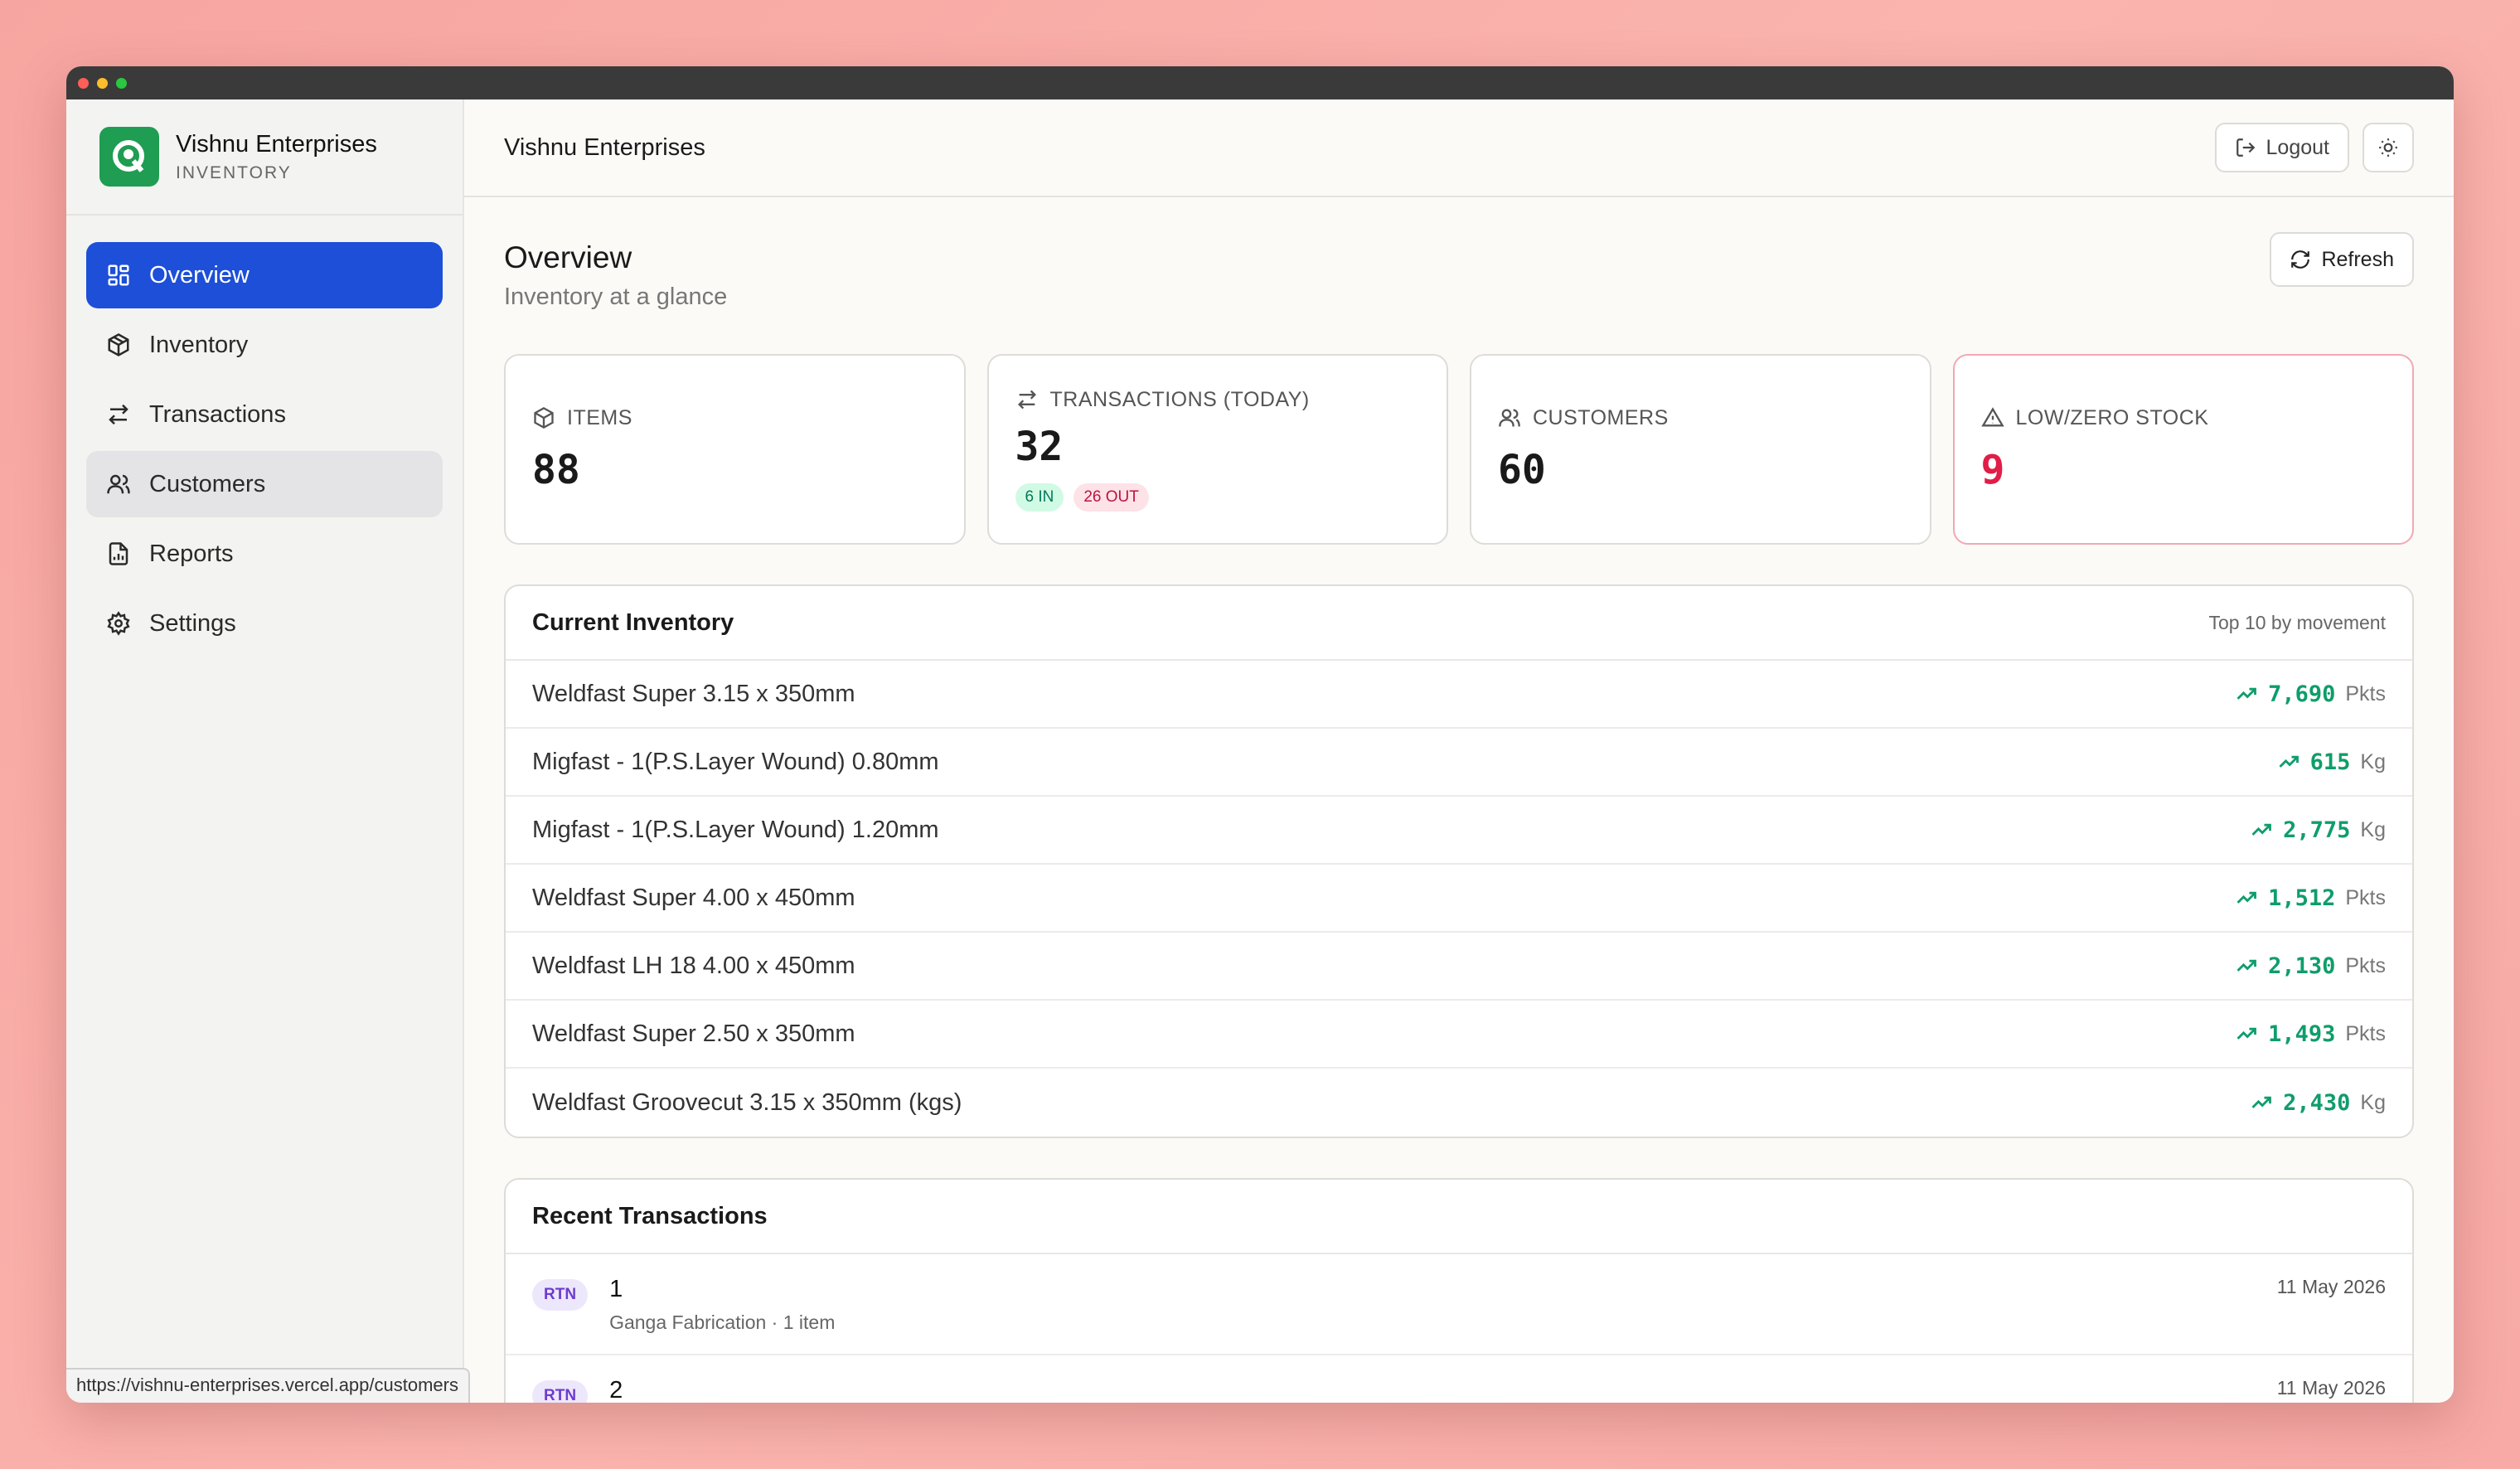 Image resolution: width=2520 pixels, height=1469 pixels. I want to click on transaction-number: 1, so click(616, 1289).